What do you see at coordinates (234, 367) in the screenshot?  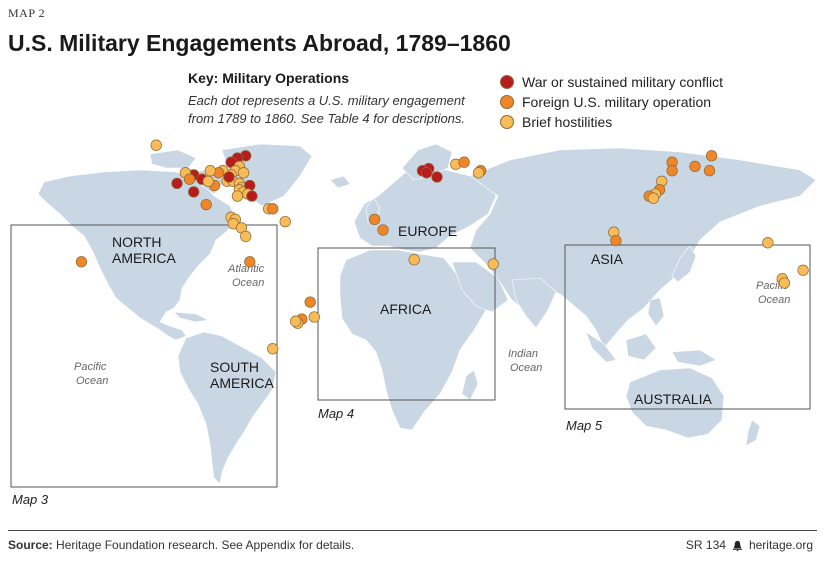 I see `label-south-america-text: SOUTH` at bounding box center [234, 367].